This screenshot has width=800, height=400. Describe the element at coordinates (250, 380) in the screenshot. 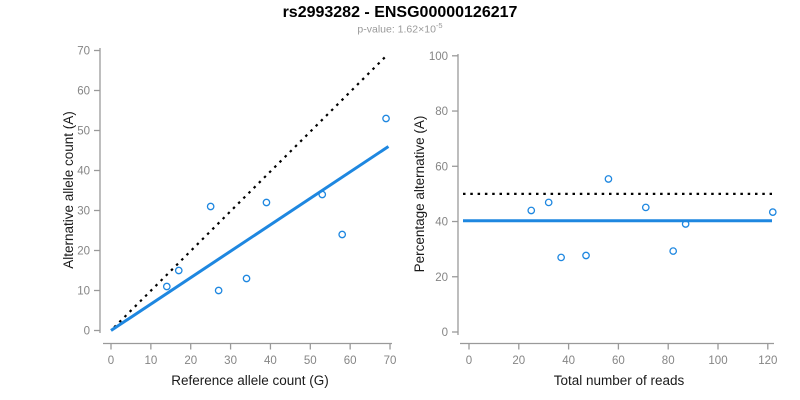

I see `x-axis-title: Reference allele count (G)` at that location.